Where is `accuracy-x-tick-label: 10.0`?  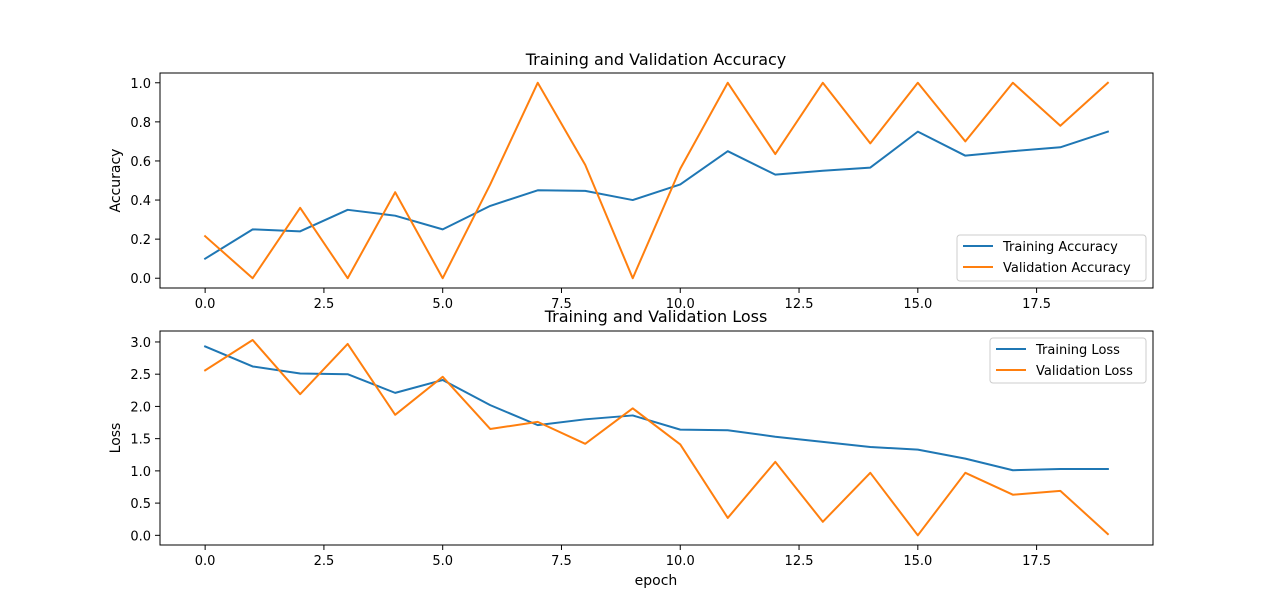
accuracy-x-tick-label: 10.0 is located at coordinates (680, 304).